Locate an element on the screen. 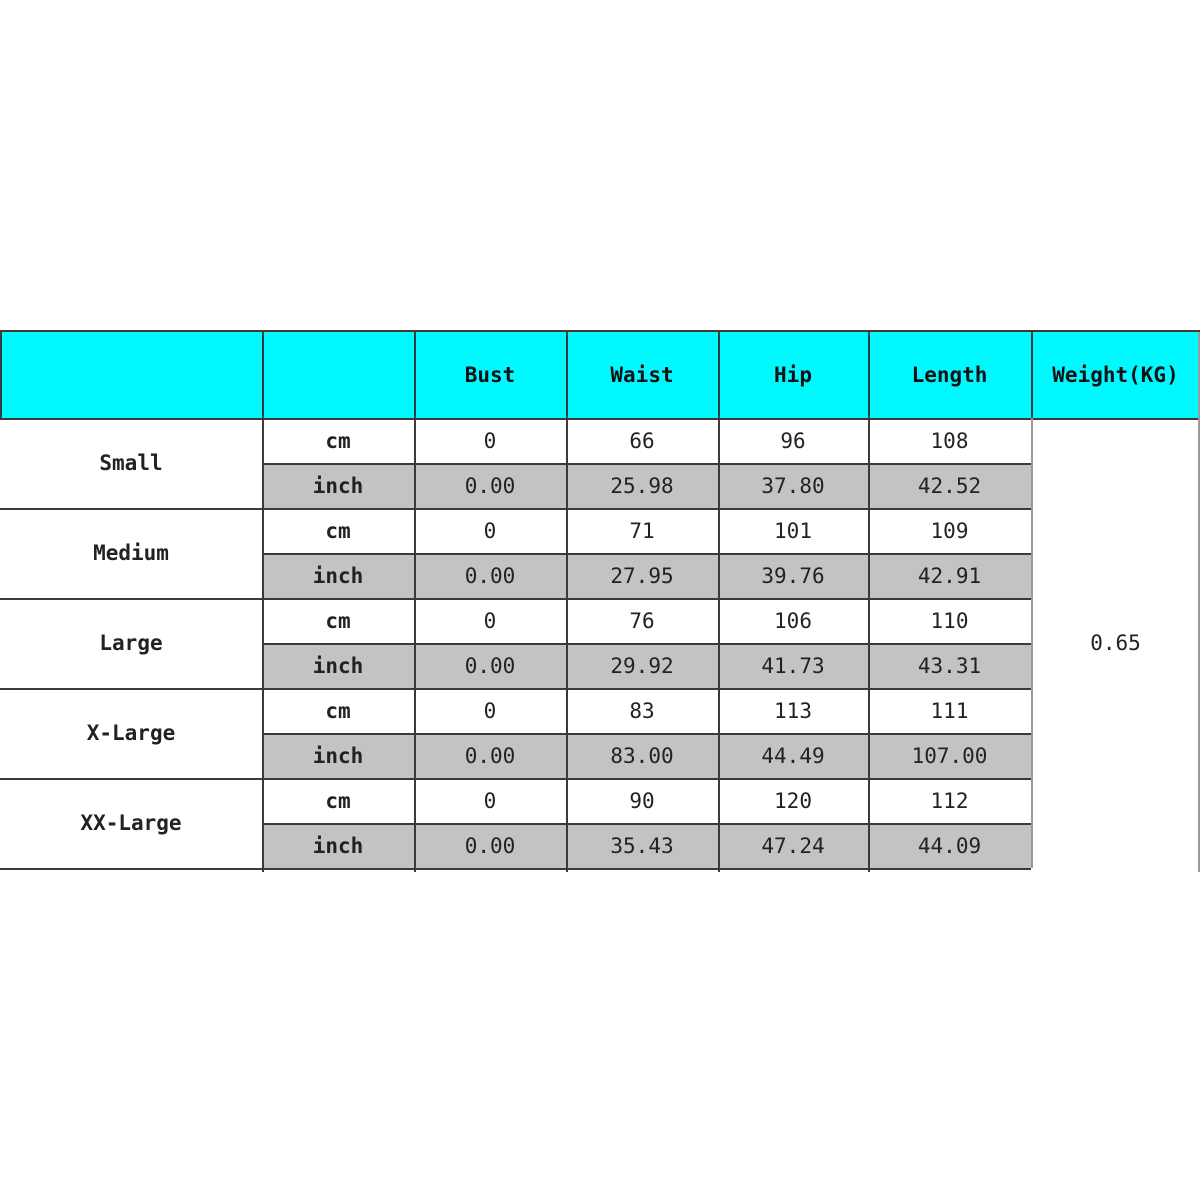 Image resolution: width=1200 pixels, height=1200 pixels. measurement-value: 90 is located at coordinates (642, 800).